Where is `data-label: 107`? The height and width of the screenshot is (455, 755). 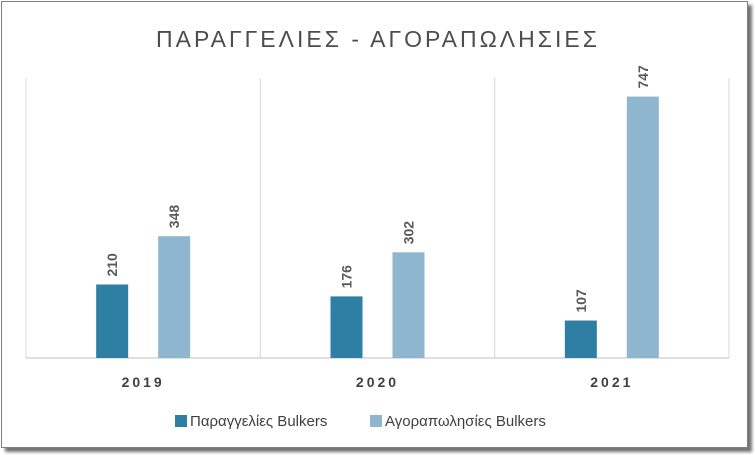
data-label: 107 is located at coordinates (581, 301).